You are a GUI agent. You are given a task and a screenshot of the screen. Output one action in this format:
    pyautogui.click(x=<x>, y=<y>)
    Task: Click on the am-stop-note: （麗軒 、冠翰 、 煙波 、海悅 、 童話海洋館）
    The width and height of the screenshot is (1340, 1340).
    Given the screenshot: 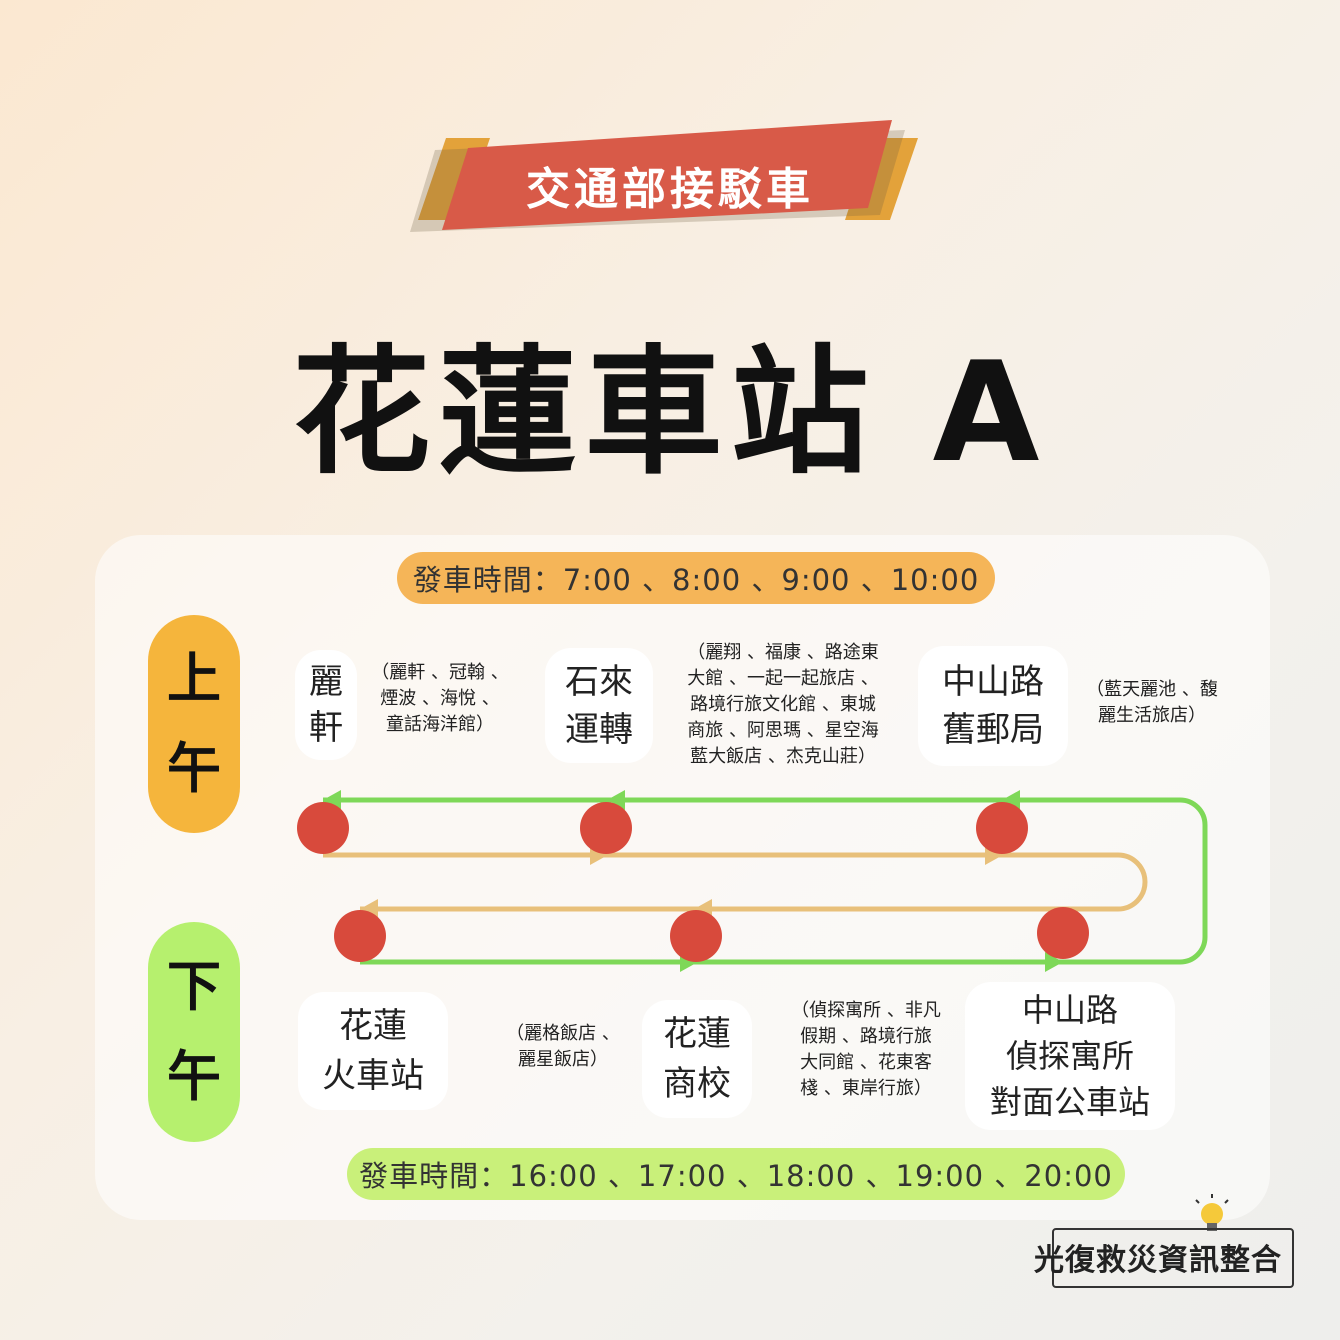 What is the action you would take?
    pyautogui.click(x=440, y=698)
    